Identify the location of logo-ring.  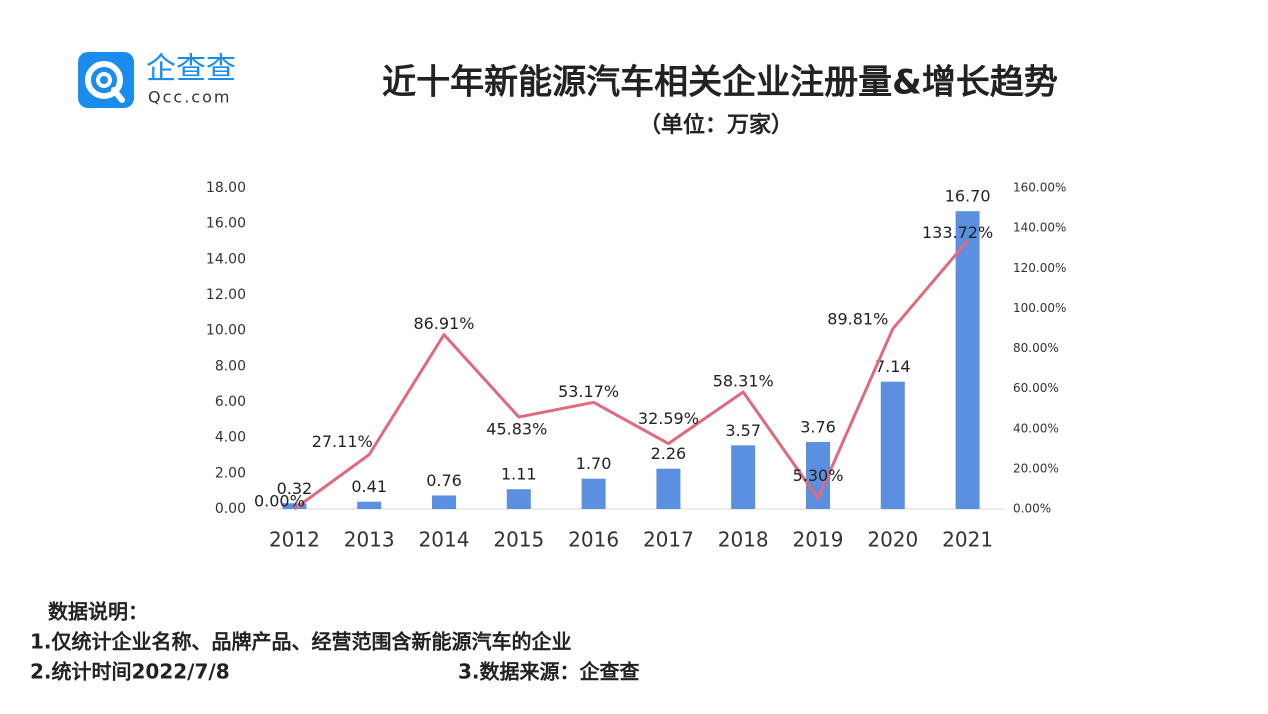
(104, 80).